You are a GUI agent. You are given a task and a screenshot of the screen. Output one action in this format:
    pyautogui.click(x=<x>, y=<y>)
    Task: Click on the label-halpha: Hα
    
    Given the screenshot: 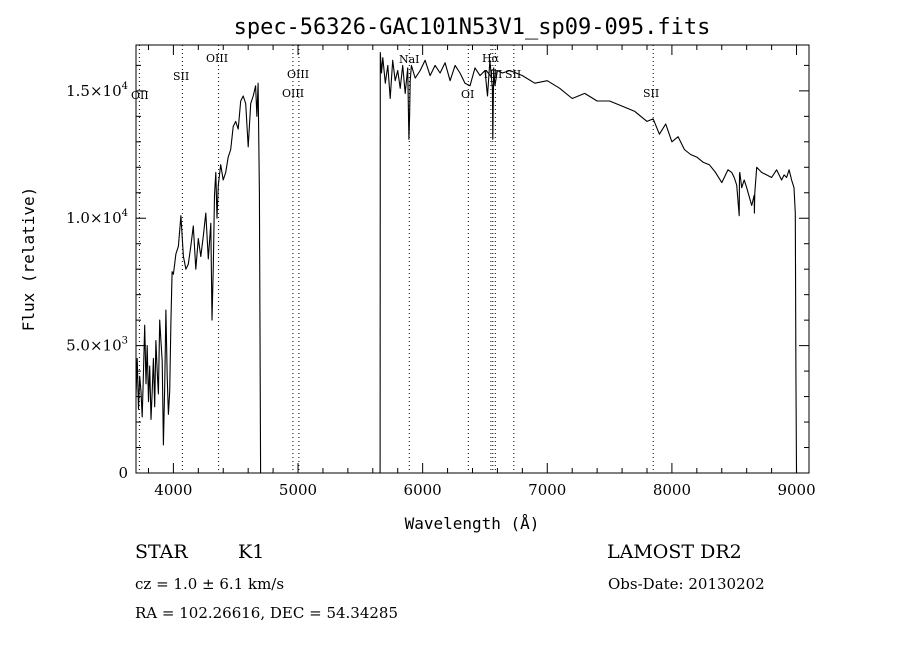 What is the action you would take?
    pyautogui.click(x=491, y=58)
    